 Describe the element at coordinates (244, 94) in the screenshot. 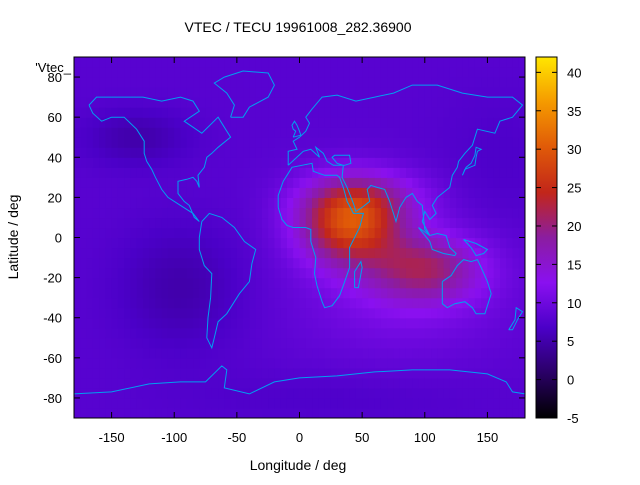

I see `coastline-greenland` at that location.